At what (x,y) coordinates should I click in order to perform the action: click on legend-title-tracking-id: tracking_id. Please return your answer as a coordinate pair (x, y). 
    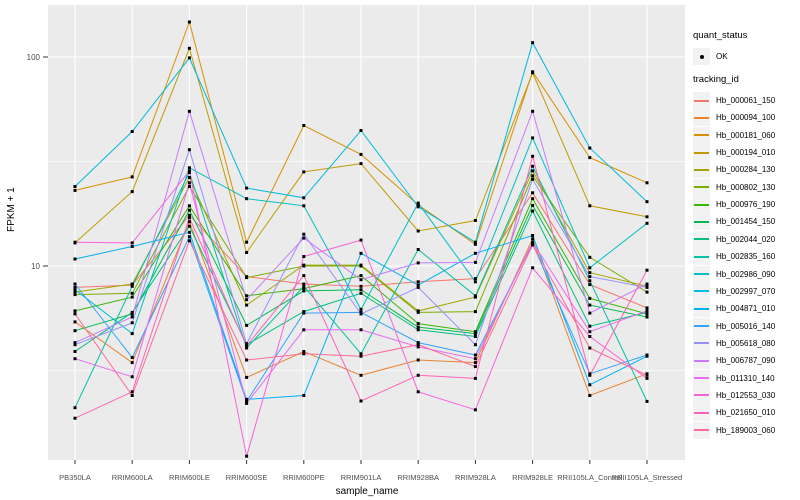
    Looking at the image, I should click on (716, 79).